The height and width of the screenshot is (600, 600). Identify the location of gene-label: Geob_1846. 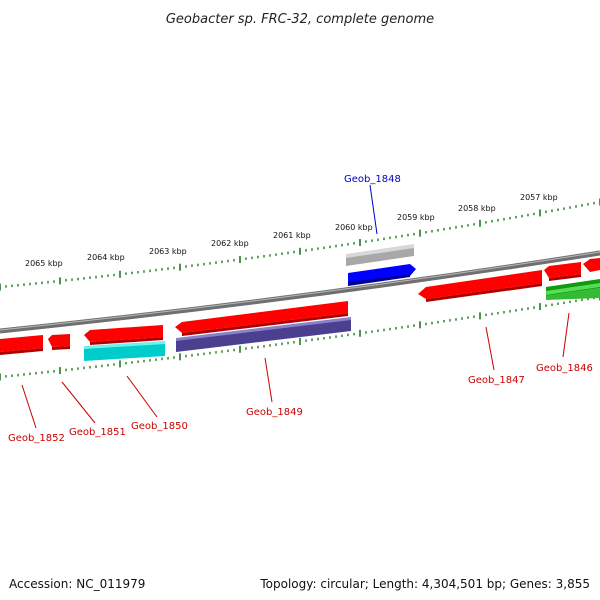
(564, 368).